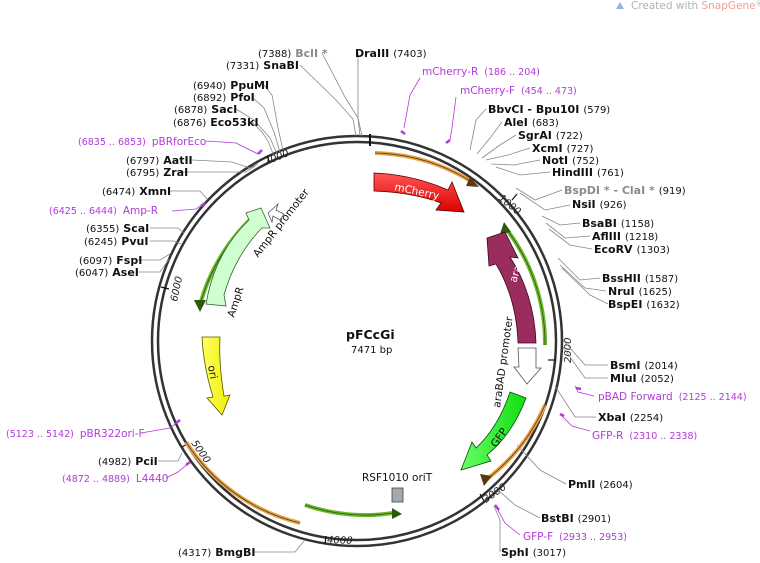 This screenshot has width=760, height=563. Describe the element at coordinates (110, 260) in the screenshot. I see `site-fspi: (6097) FspI` at that location.